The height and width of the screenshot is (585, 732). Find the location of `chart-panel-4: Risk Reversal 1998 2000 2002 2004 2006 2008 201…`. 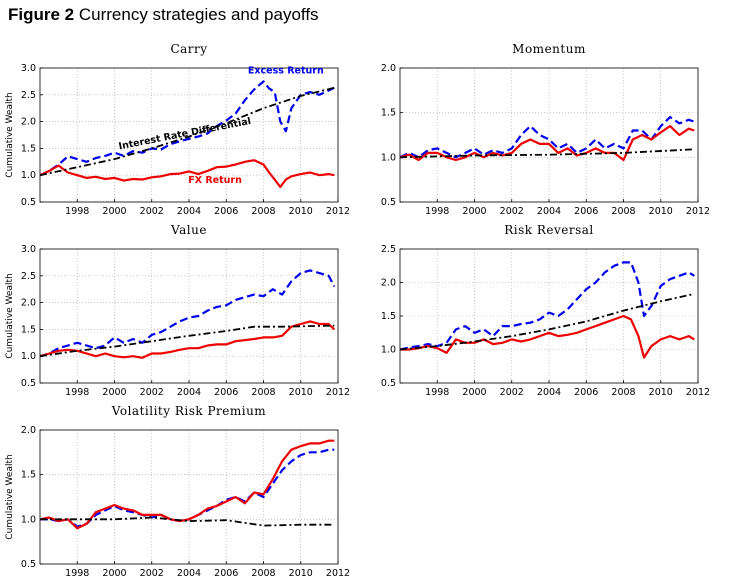

chart-panel-4: Risk Reversal 1998 2000 2002 2004 2006 2008 201… is located at coordinates (545, 310).